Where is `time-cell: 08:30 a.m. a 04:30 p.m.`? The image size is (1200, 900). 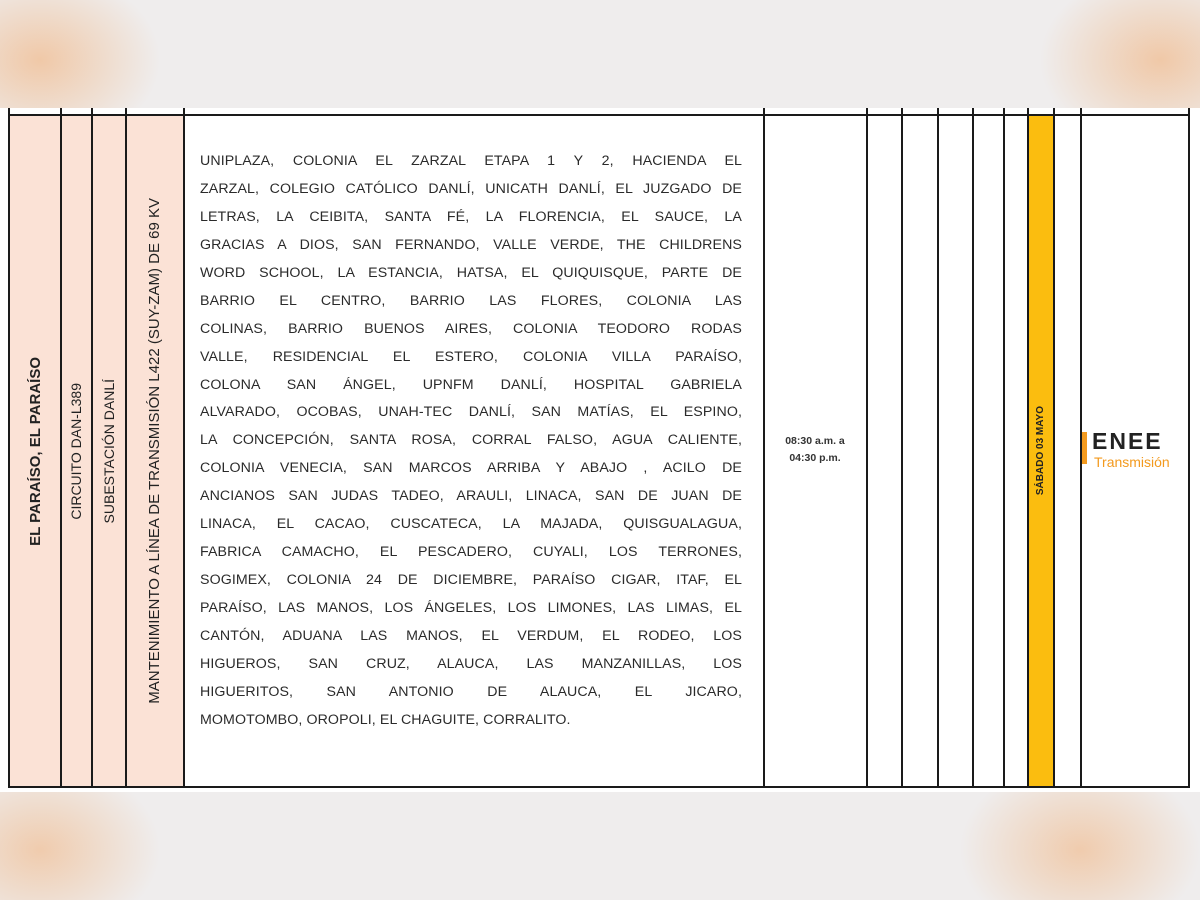
time-cell: 08:30 a.m. a 04:30 p.m. is located at coordinates (815, 450).